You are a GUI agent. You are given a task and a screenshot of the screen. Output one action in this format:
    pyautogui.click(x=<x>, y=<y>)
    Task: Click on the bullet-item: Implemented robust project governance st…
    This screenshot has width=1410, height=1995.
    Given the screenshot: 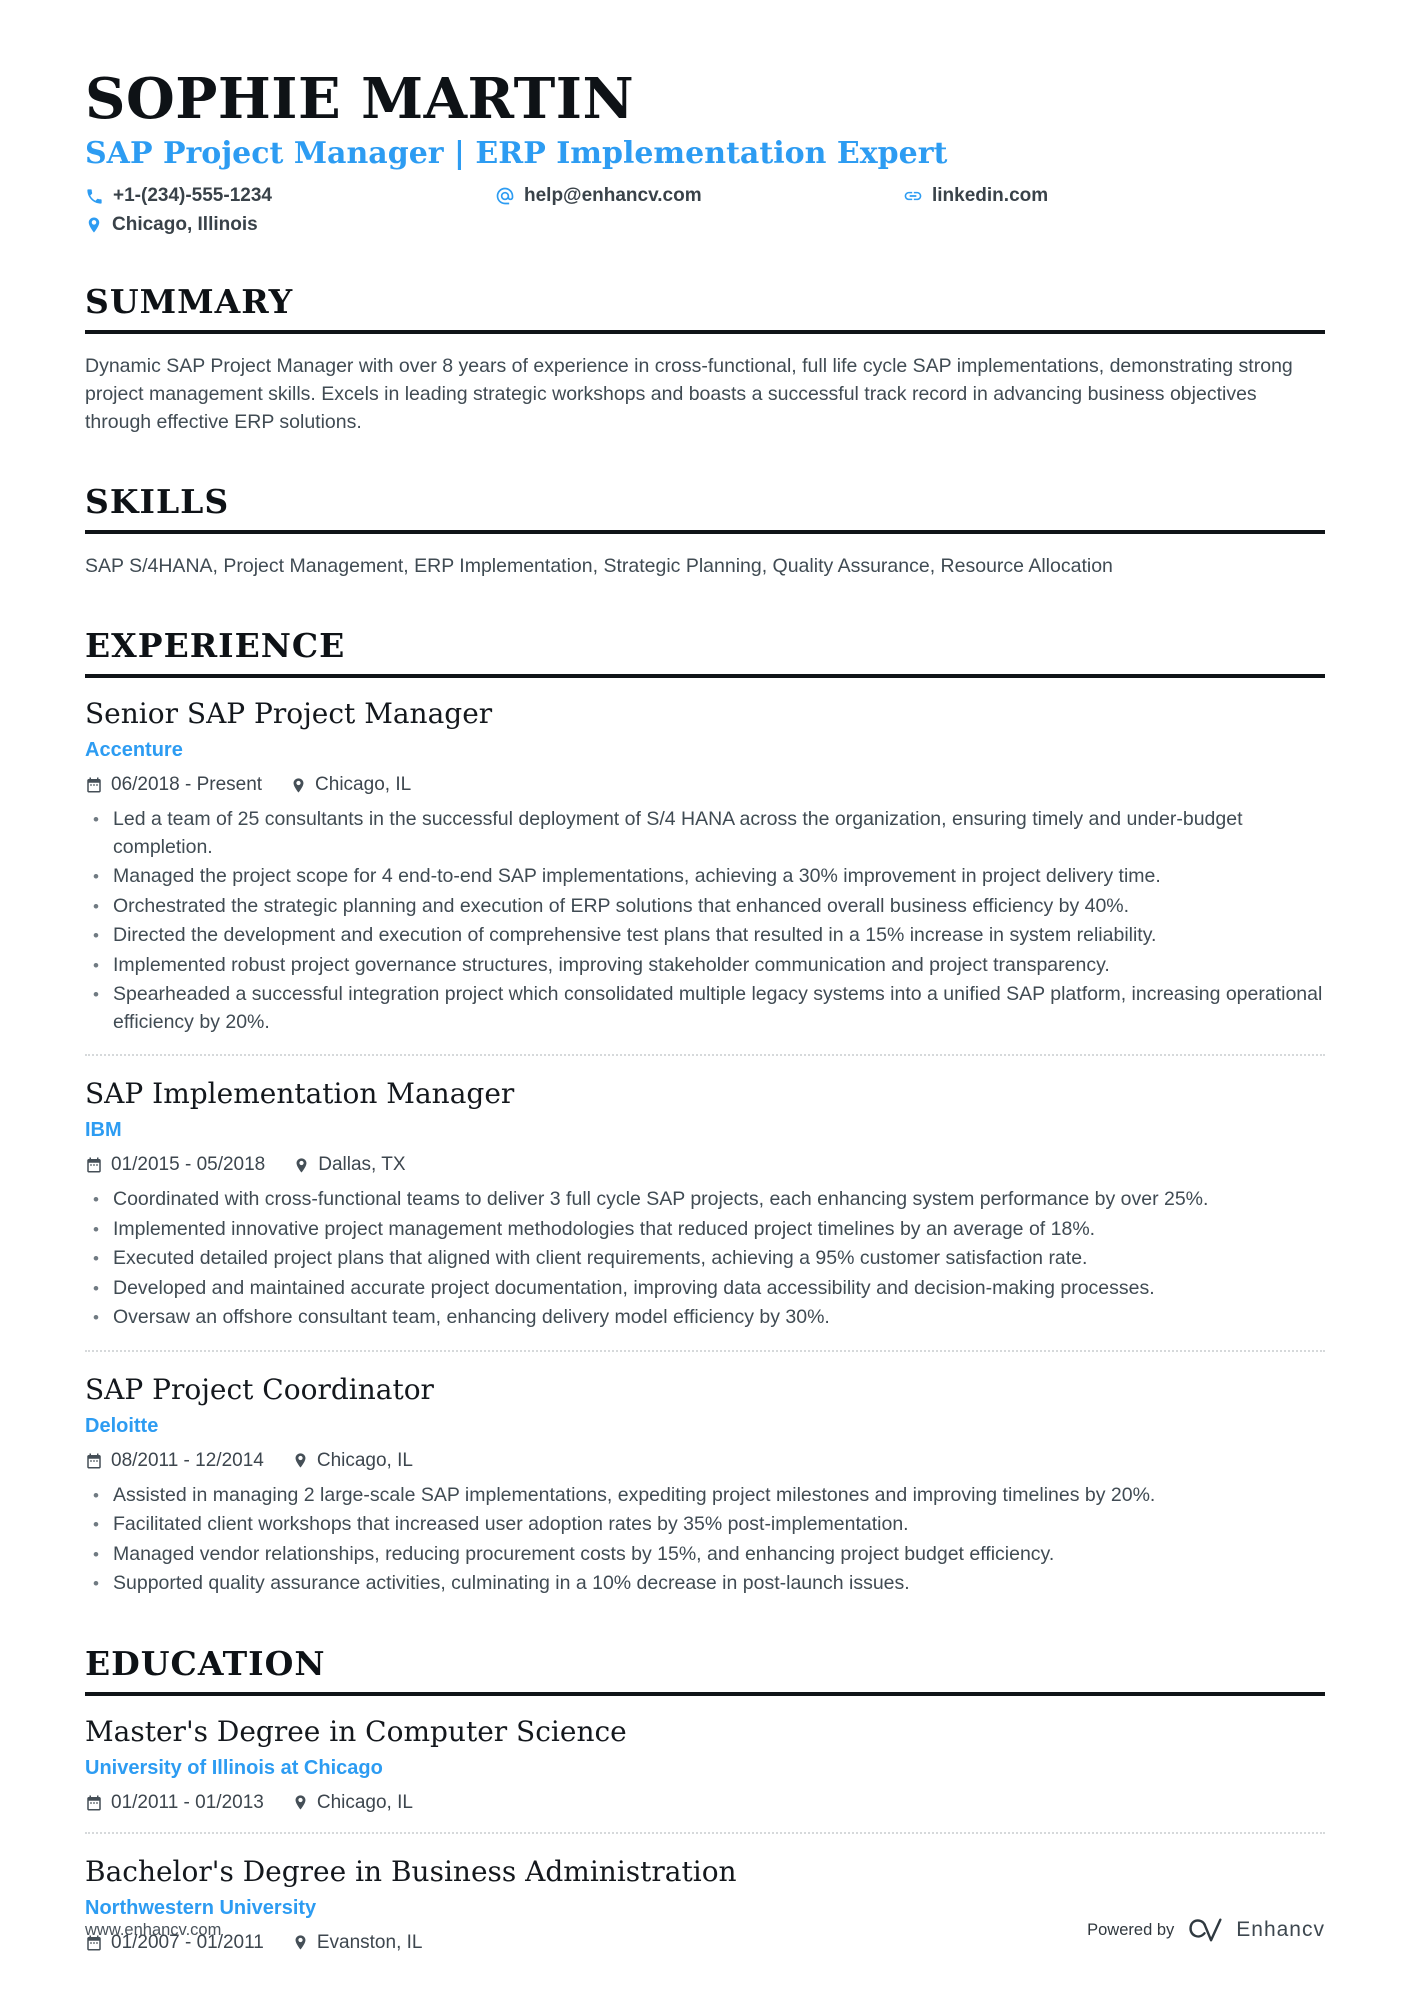 What is the action you would take?
    pyautogui.click(x=705, y=966)
    